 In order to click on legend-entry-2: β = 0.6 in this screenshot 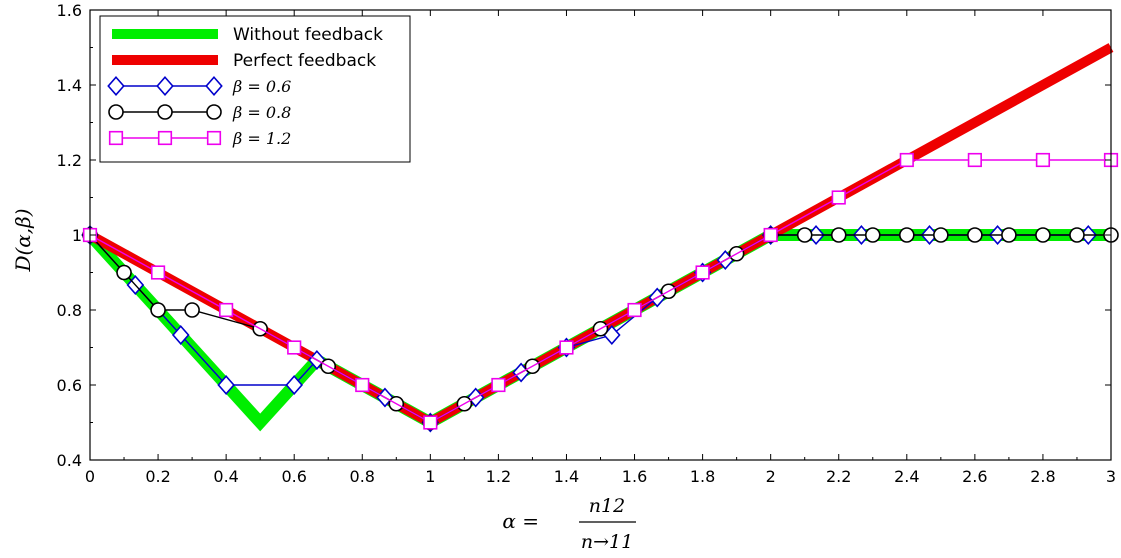, I will do `click(199, 86)`.